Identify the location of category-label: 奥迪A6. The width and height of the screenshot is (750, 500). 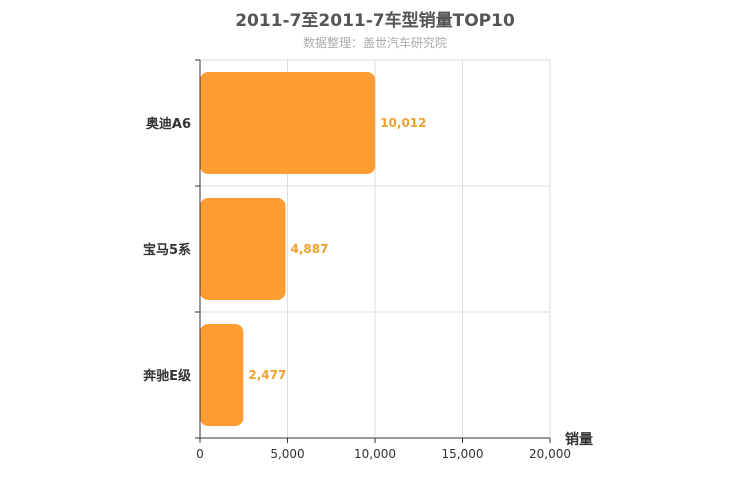
(168, 124).